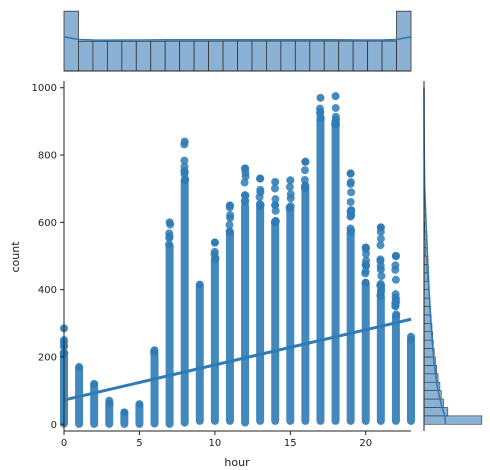 The height and width of the screenshot is (470, 490). What do you see at coordinates (44, 88) in the screenshot?
I see `y-tick-label: 1000` at bounding box center [44, 88].